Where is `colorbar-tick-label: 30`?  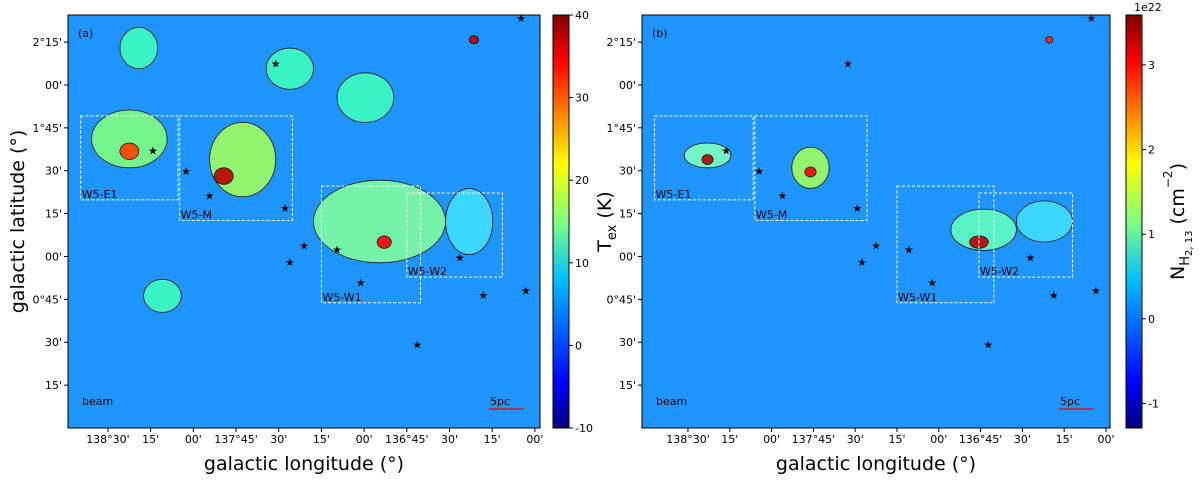
colorbar-tick-label: 30 is located at coordinates (582, 98).